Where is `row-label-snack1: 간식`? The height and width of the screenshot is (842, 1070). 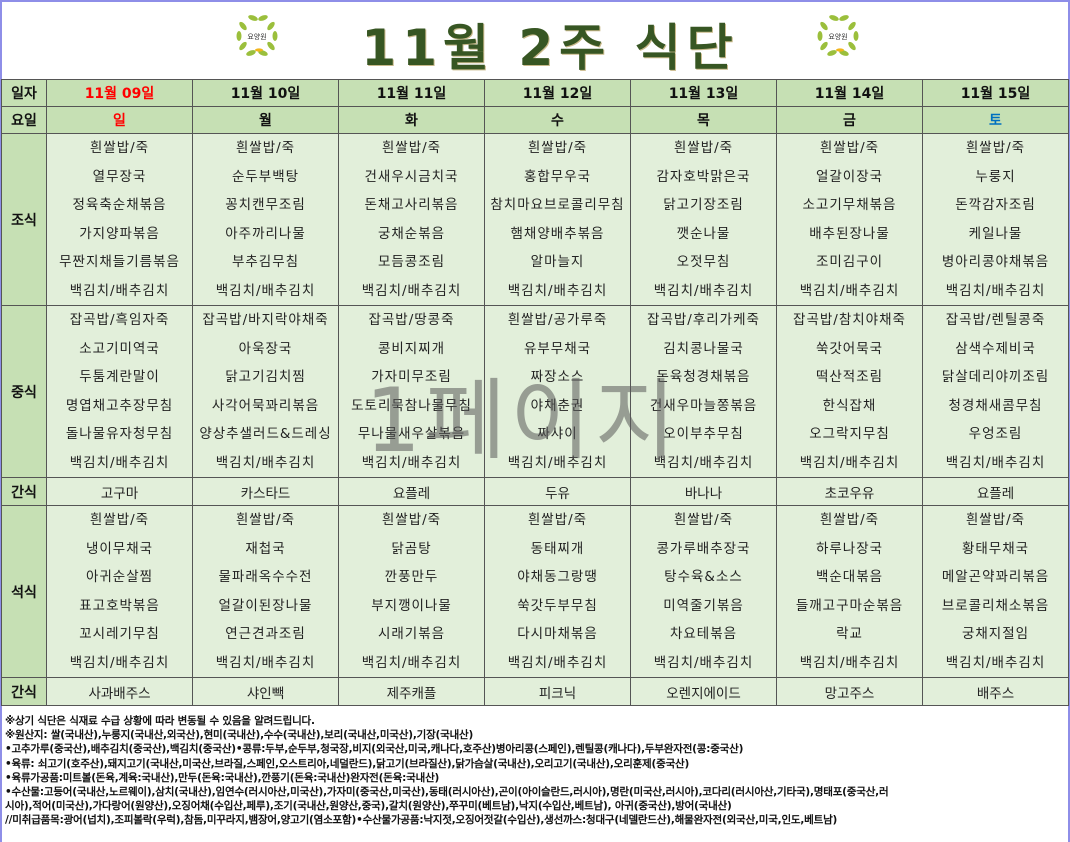
row-label-snack1: 간식 is located at coordinates (24, 491).